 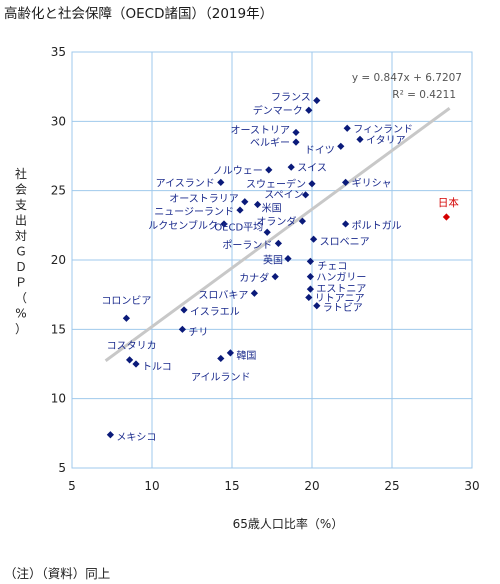 What do you see at coordinates (132, 346) in the screenshot?
I see `data-point-label: コスタリカ` at bounding box center [132, 346].